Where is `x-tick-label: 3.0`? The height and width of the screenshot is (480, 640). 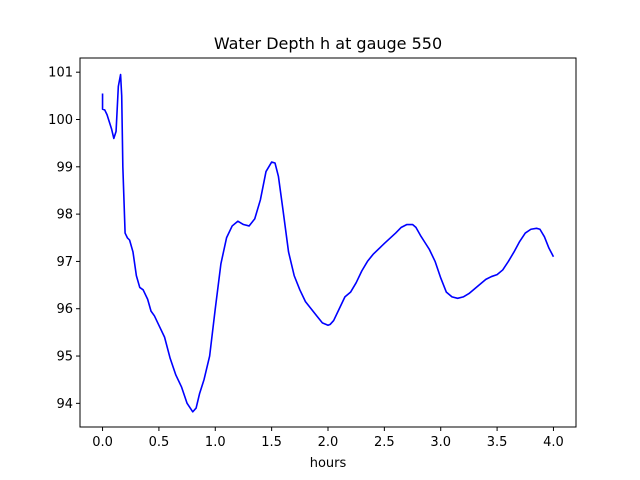
x-tick-label: 3.0 is located at coordinates (440, 442).